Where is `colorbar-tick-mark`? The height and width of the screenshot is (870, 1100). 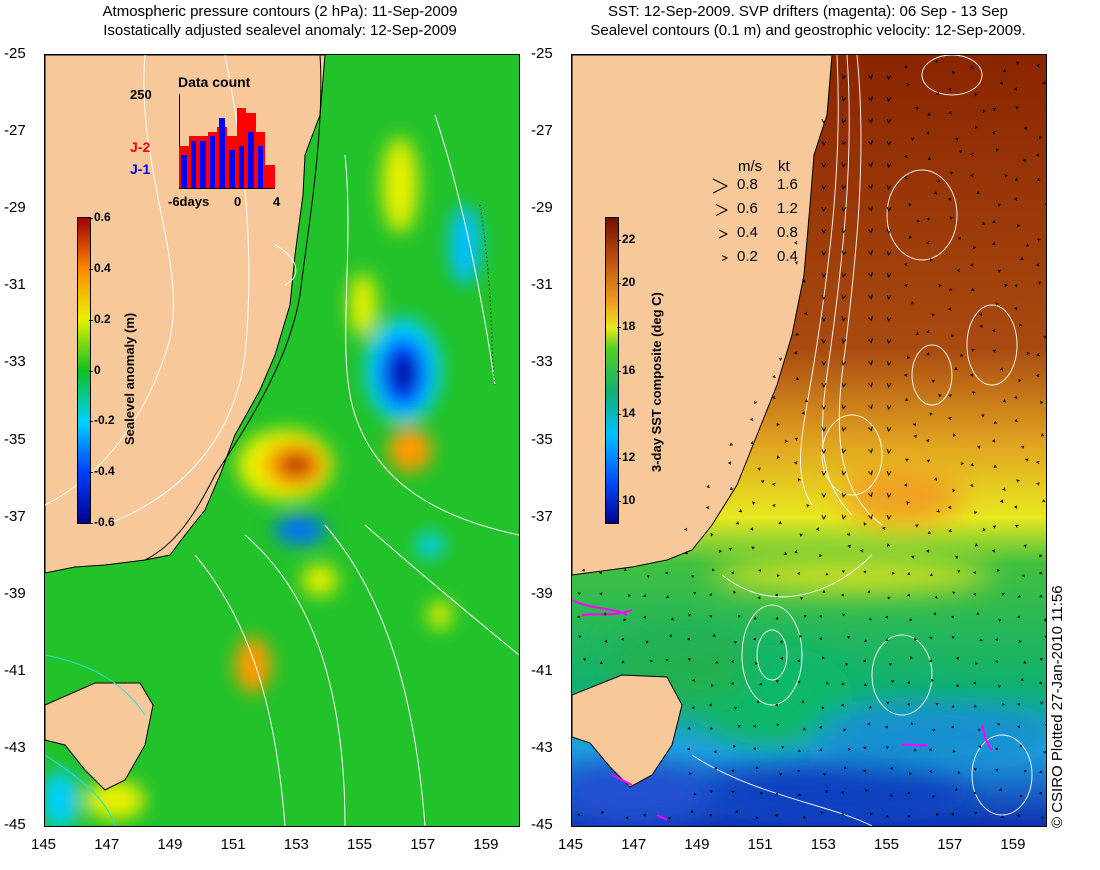
colorbar-tick-mark is located at coordinates (91, 269).